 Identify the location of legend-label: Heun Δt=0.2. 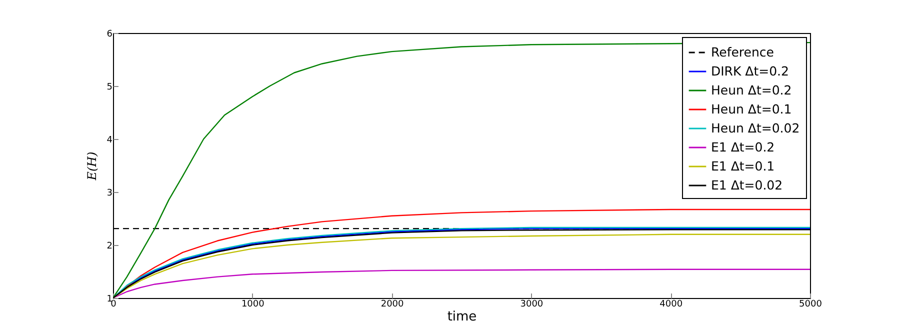
(751, 90).